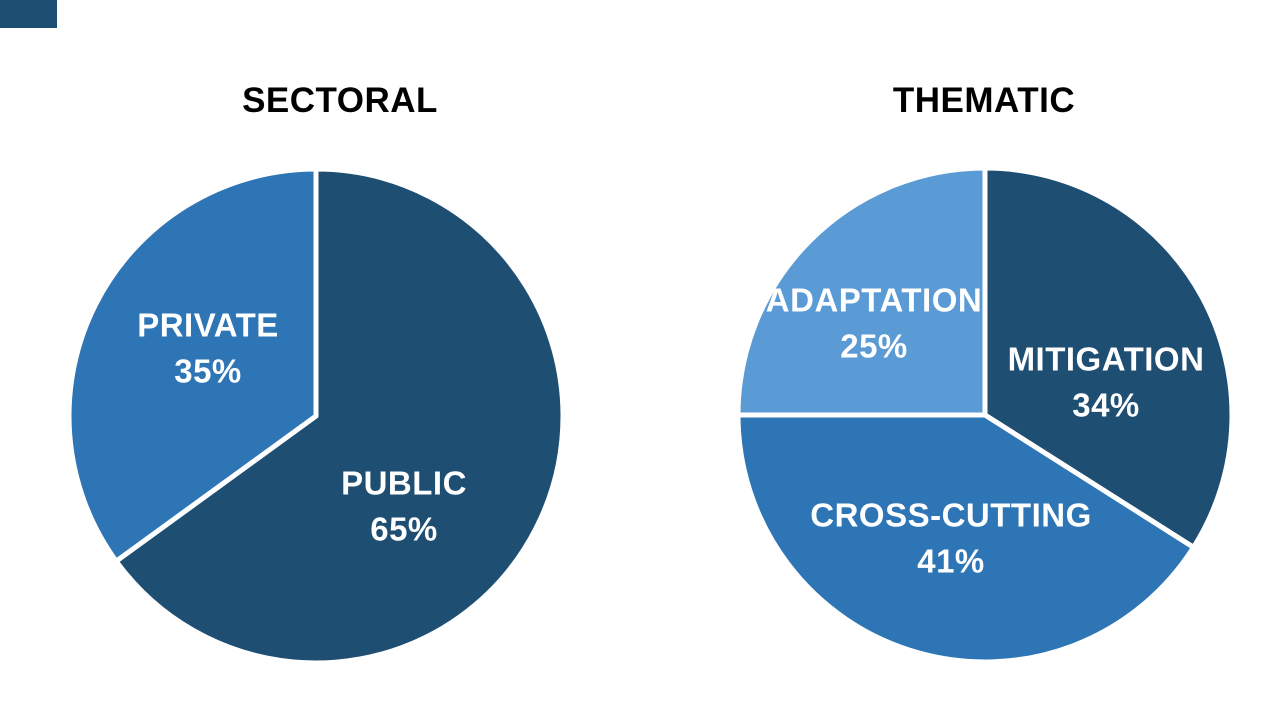 The height and width of the screenshot is (720, 1280). I want to click on corner-accent-bar, so click(28, 14).